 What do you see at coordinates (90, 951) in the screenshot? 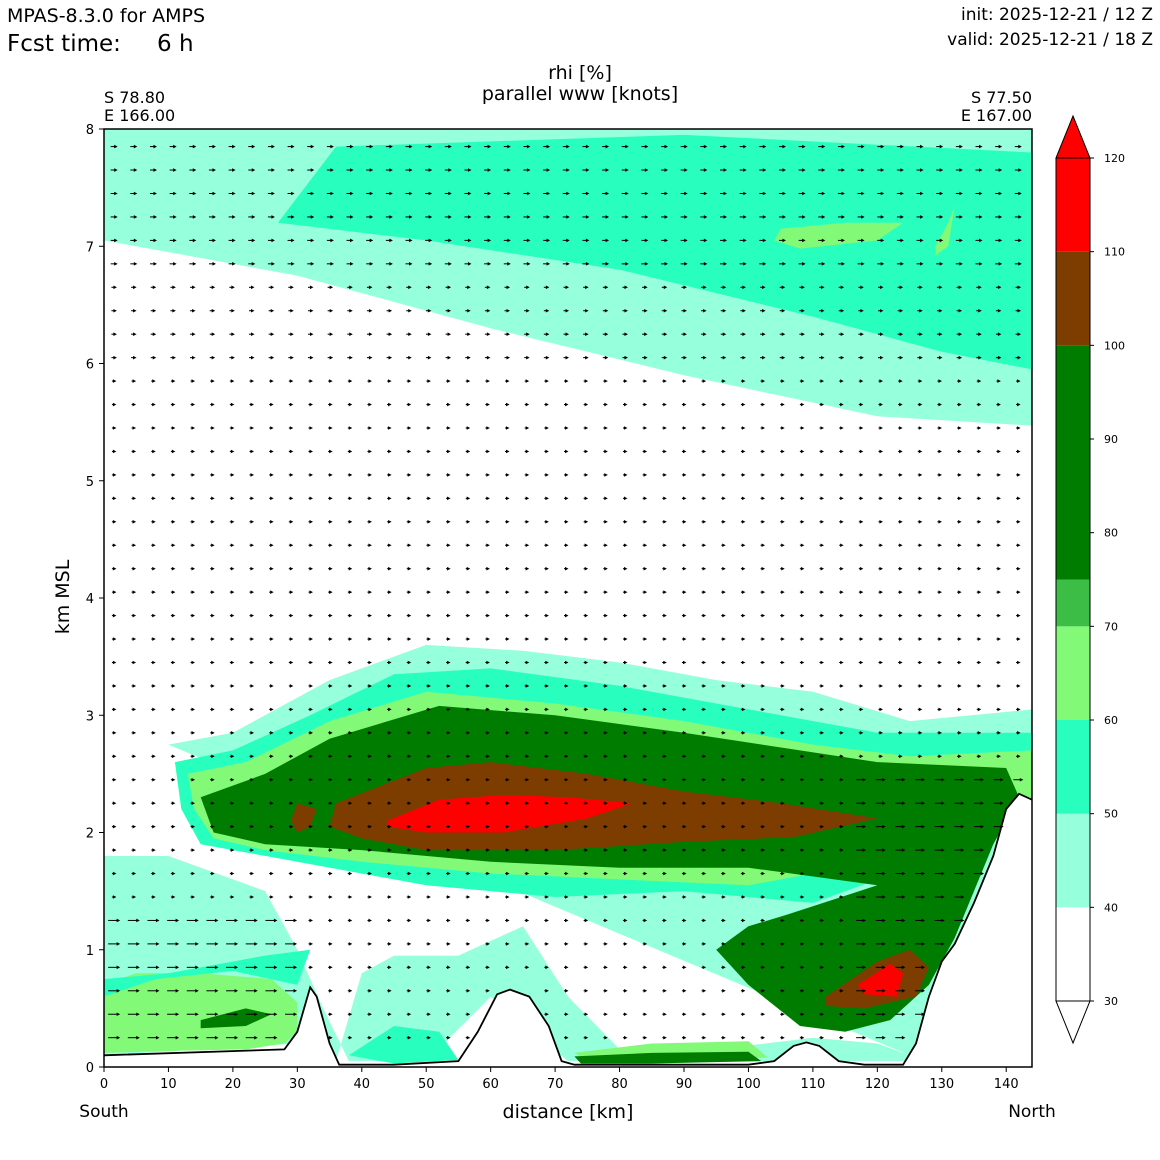
I see `y-tick-label: 1` at bounding box center [90, 951].